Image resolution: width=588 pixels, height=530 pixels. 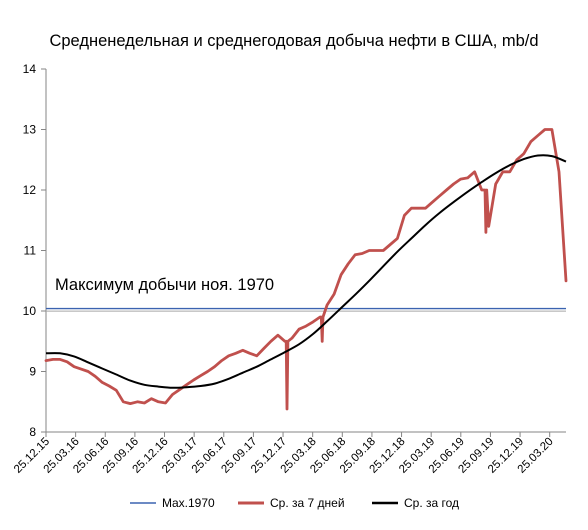 What do you see at coordinates (30, 190) in the screenshot?
I see `y-tick-label: 12` at bounding box center [30, 190].